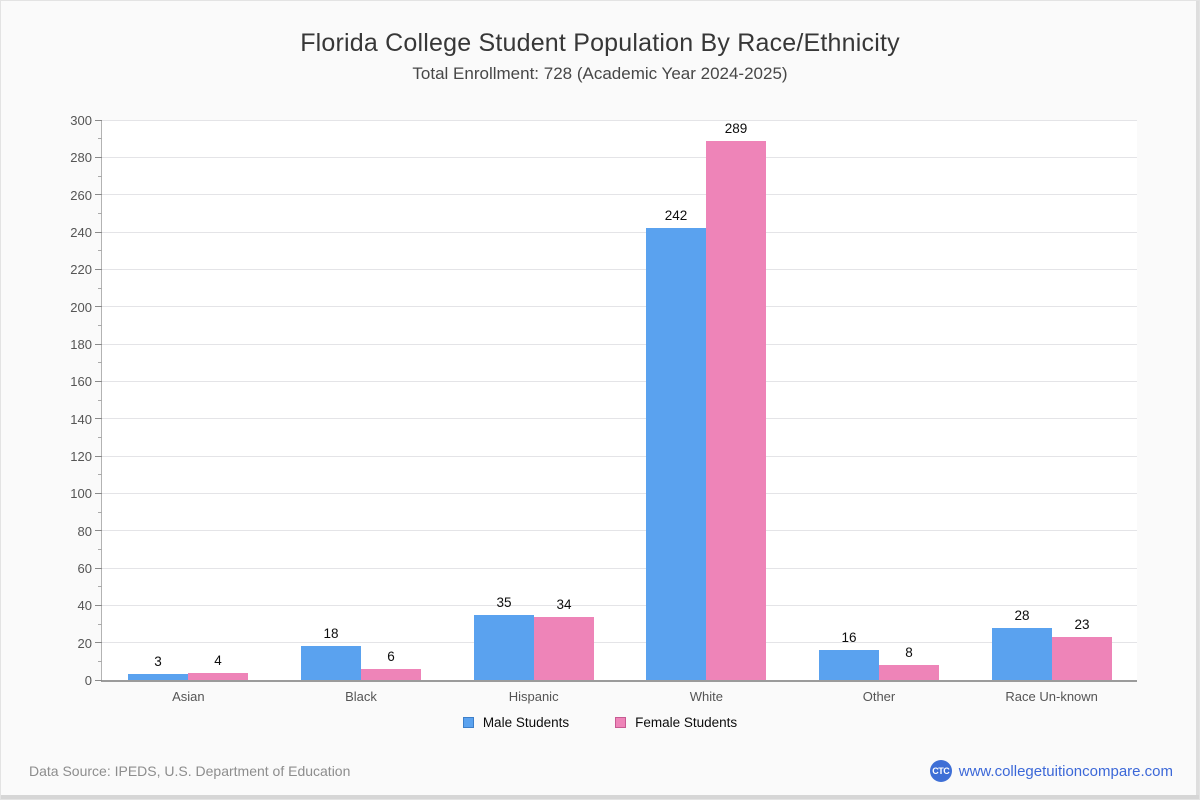 The width and height of the screenshot is (1200, 800). I want to click on y-axis-label: 280, so click(81, 158).